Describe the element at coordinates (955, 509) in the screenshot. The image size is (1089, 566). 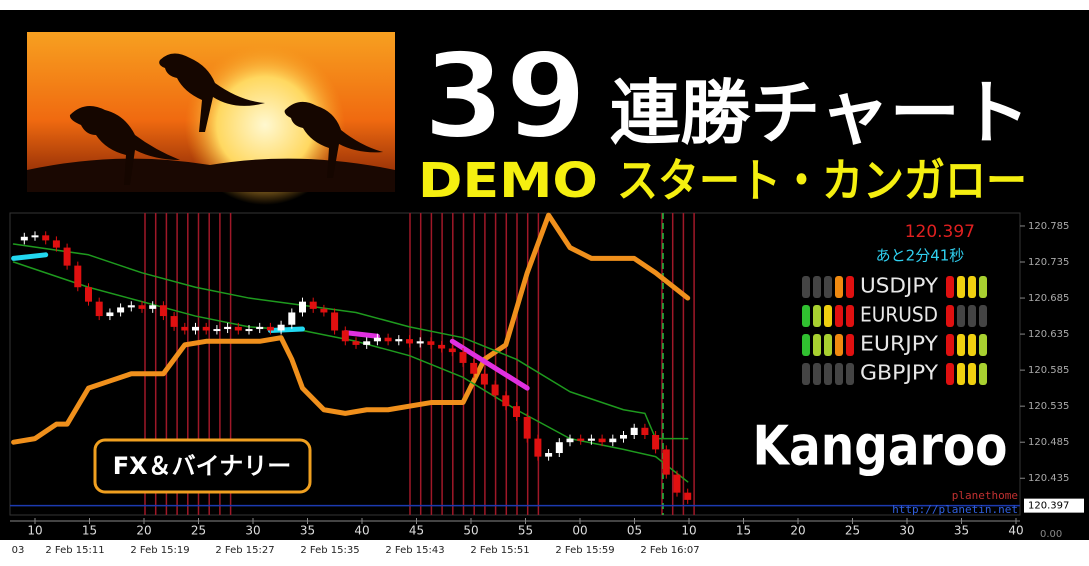
I see `site-url: http://planetin.net` at that location.